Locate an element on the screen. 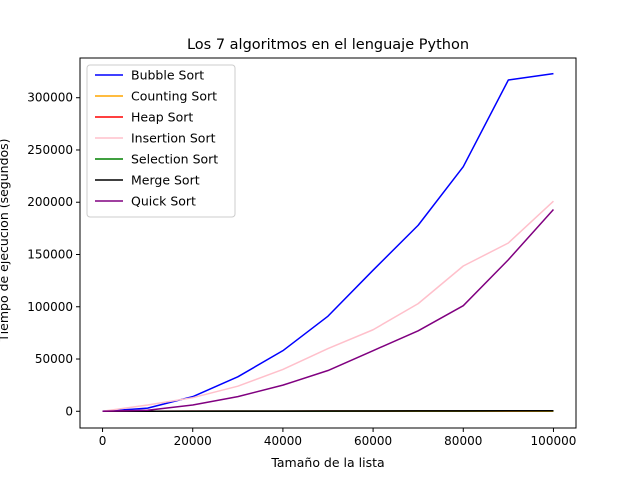 The height and width of the screenshot is (480, 640). legend-label-insertion-sort: Insertion Sort is located at coordinates (173, 138).